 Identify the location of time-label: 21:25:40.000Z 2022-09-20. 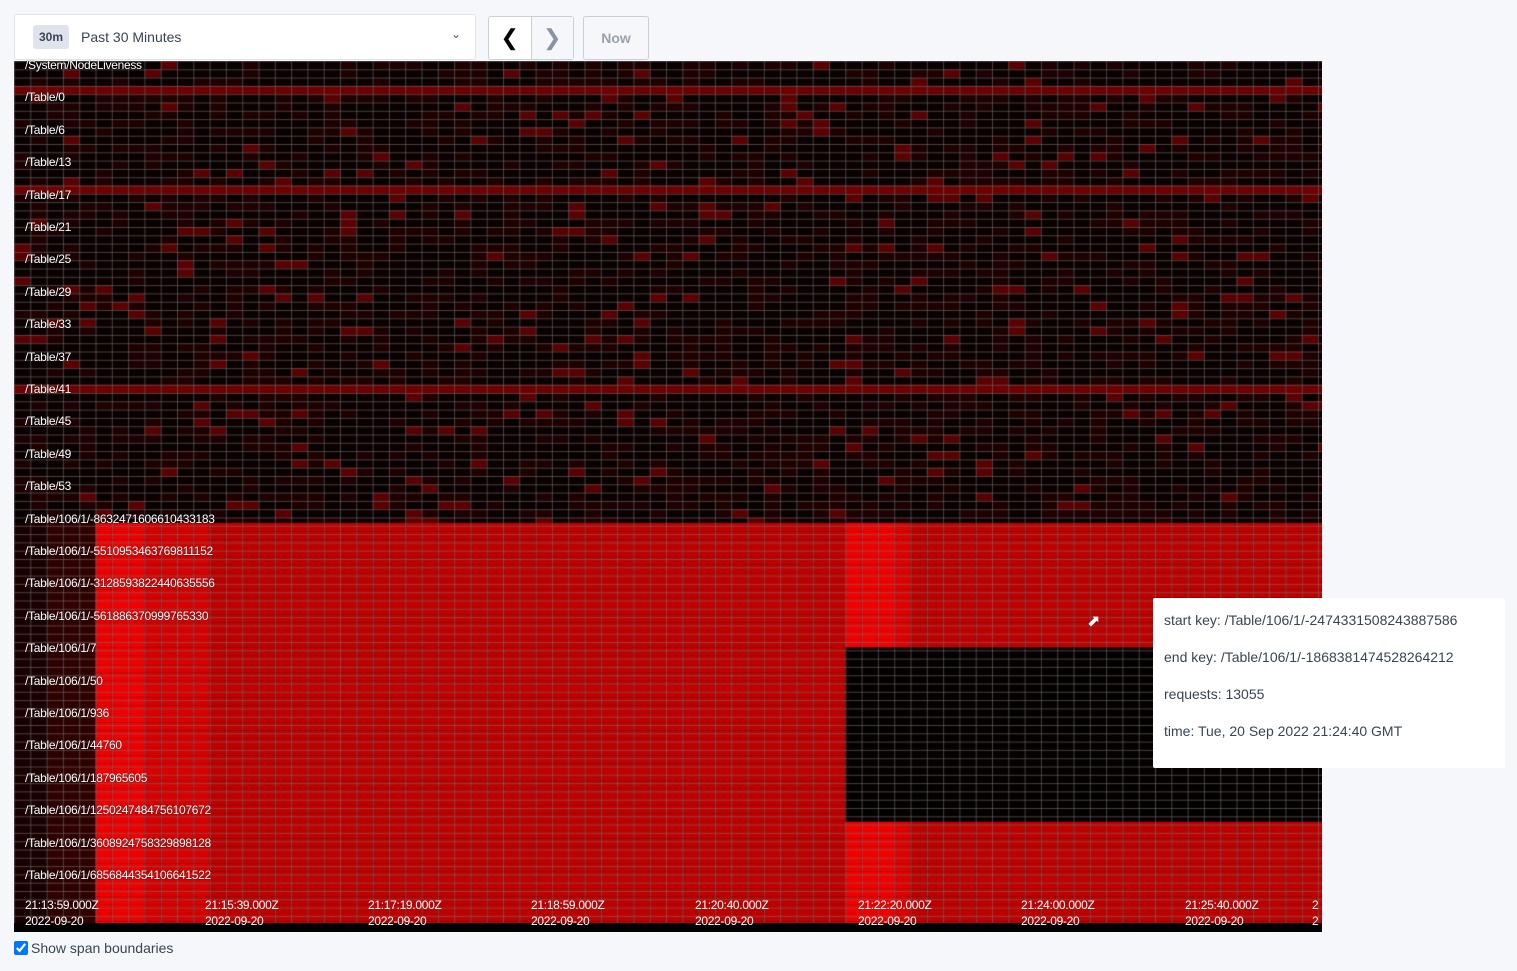
(1222, 913).